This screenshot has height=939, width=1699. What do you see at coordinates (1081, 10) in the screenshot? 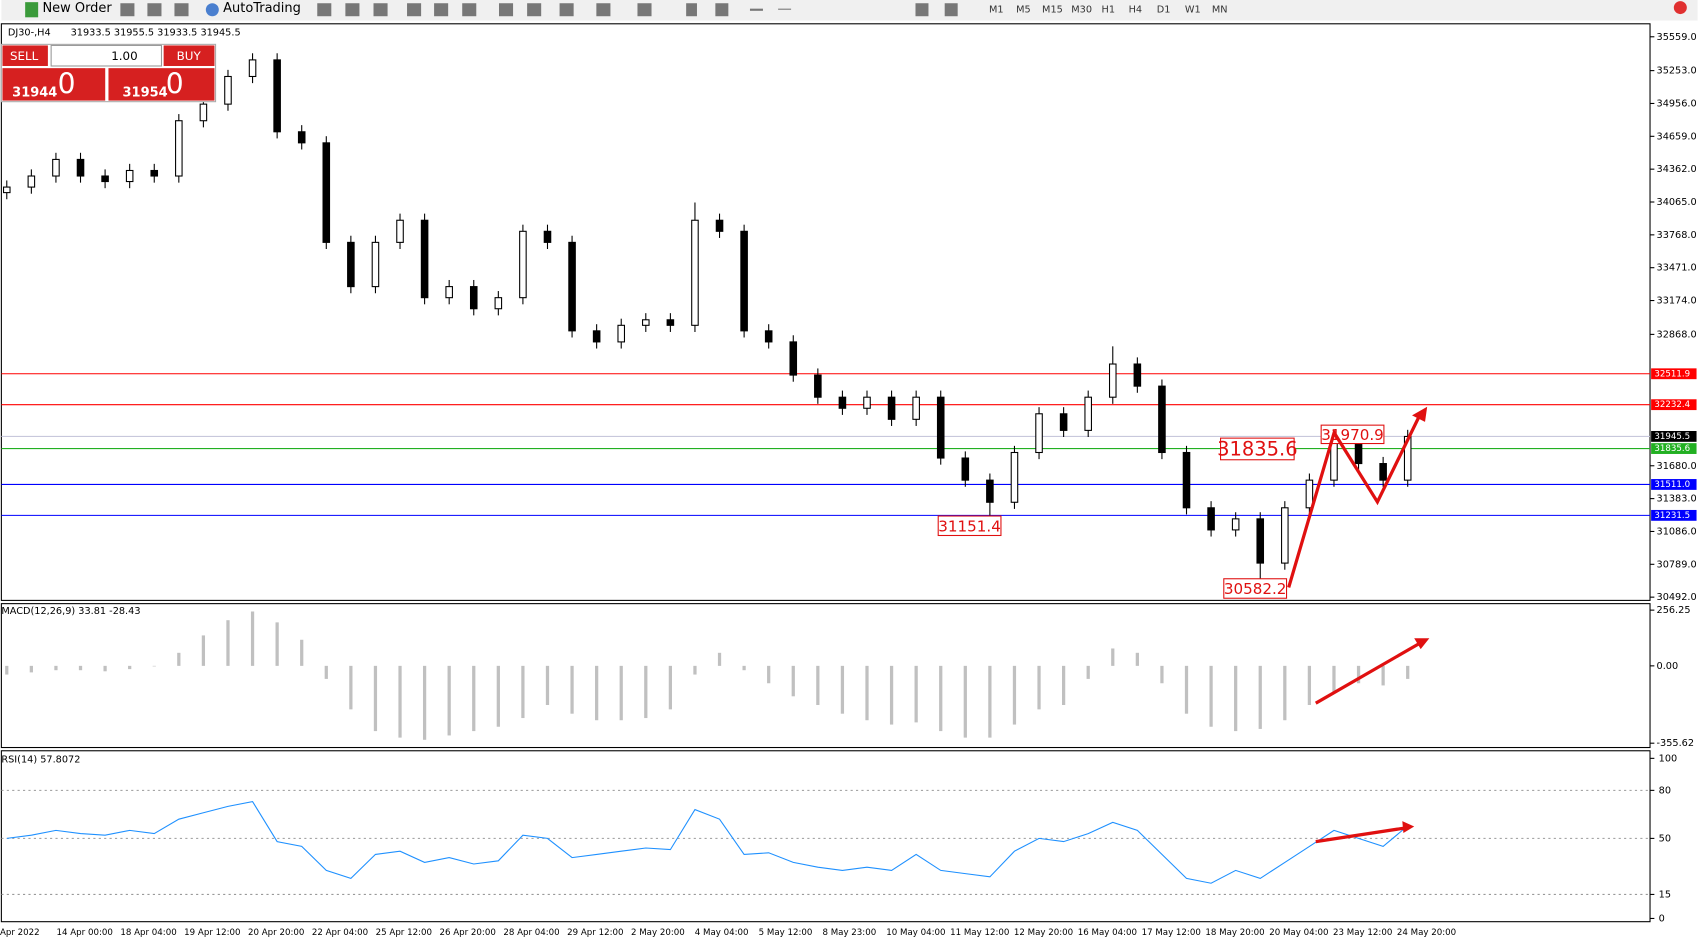
I see `timeframe-button: M30` at bounding box center [1081, 10].